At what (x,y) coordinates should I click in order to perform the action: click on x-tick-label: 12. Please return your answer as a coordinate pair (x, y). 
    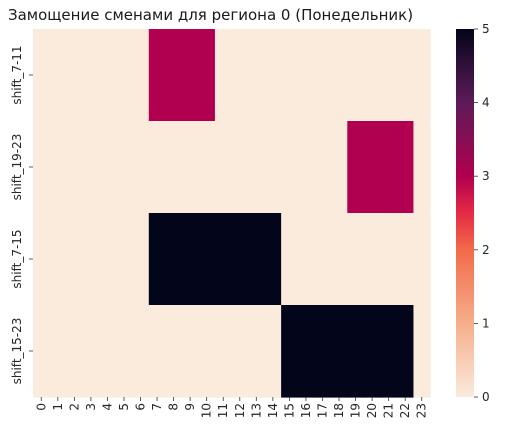
    Looking at the image, I should click on (240, 410).